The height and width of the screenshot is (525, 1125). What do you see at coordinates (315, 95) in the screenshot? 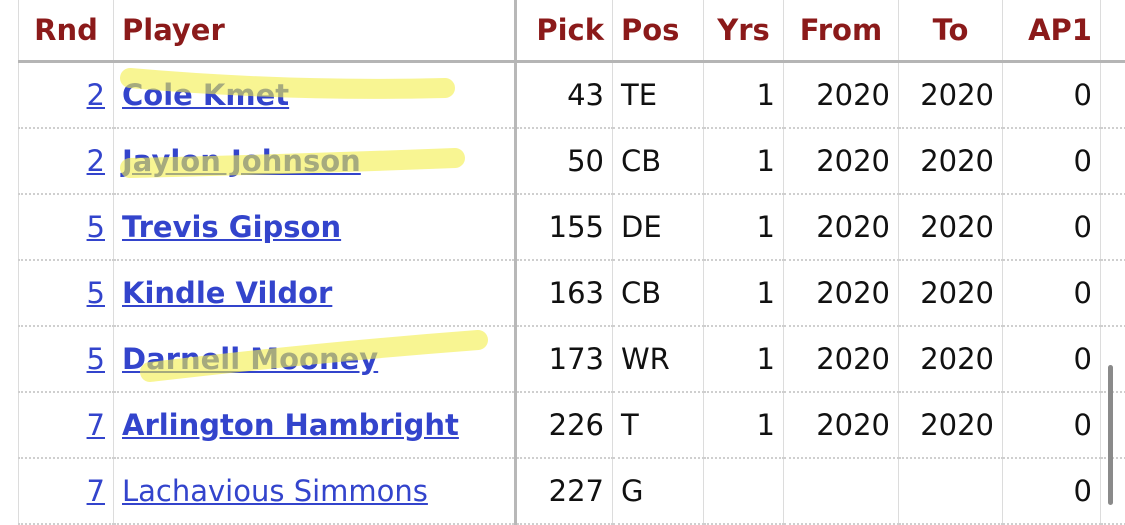
I see `cell: Cole Kmet` at bounding box center [315, 95].